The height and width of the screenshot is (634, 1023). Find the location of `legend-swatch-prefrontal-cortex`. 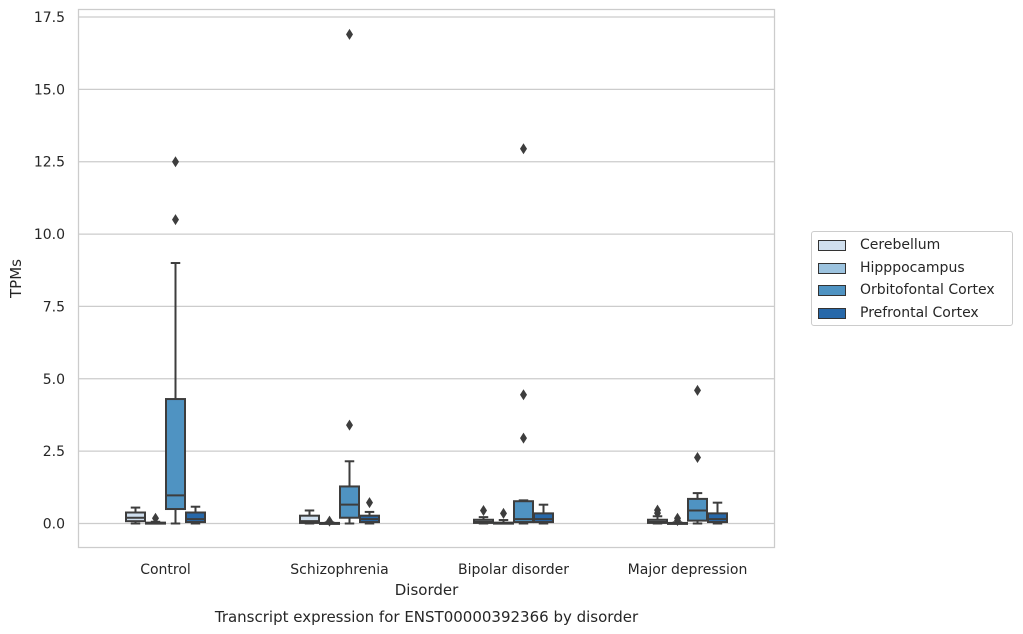

legend-swatch-prefrontal-cortex is located at coordinates (832, 313).